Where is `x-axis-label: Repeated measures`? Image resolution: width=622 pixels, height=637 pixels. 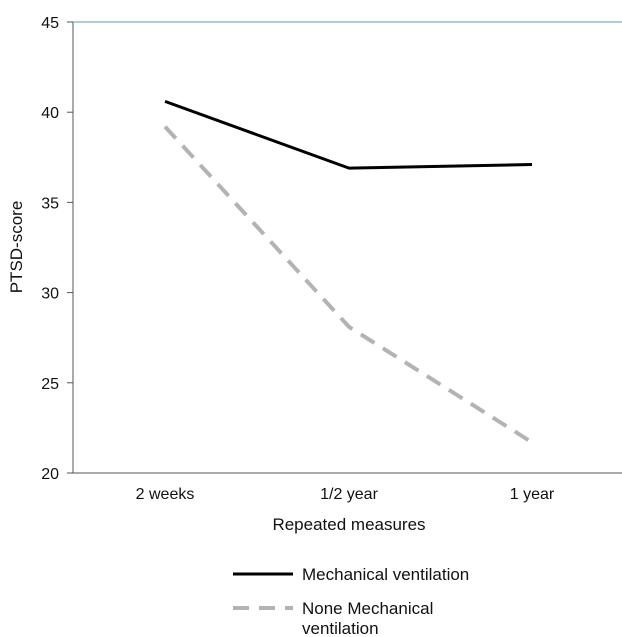
x-axis-label: Repeated measures is located at coordinates (348, 524).